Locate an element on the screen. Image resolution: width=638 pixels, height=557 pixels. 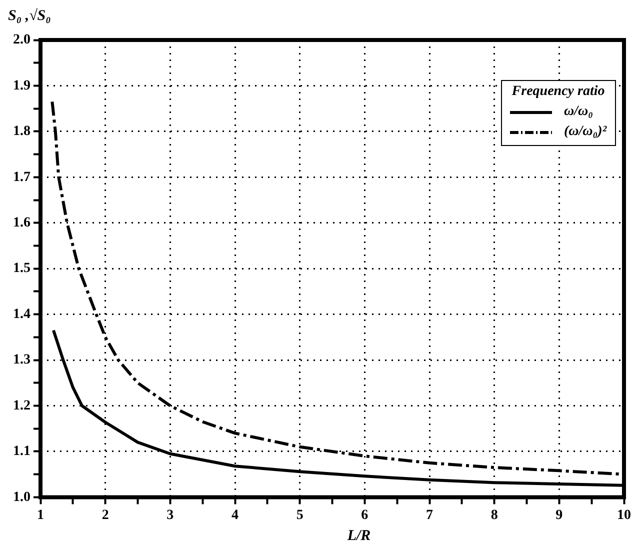
x-tick-label: 7 is located at coordinates (429, 516).